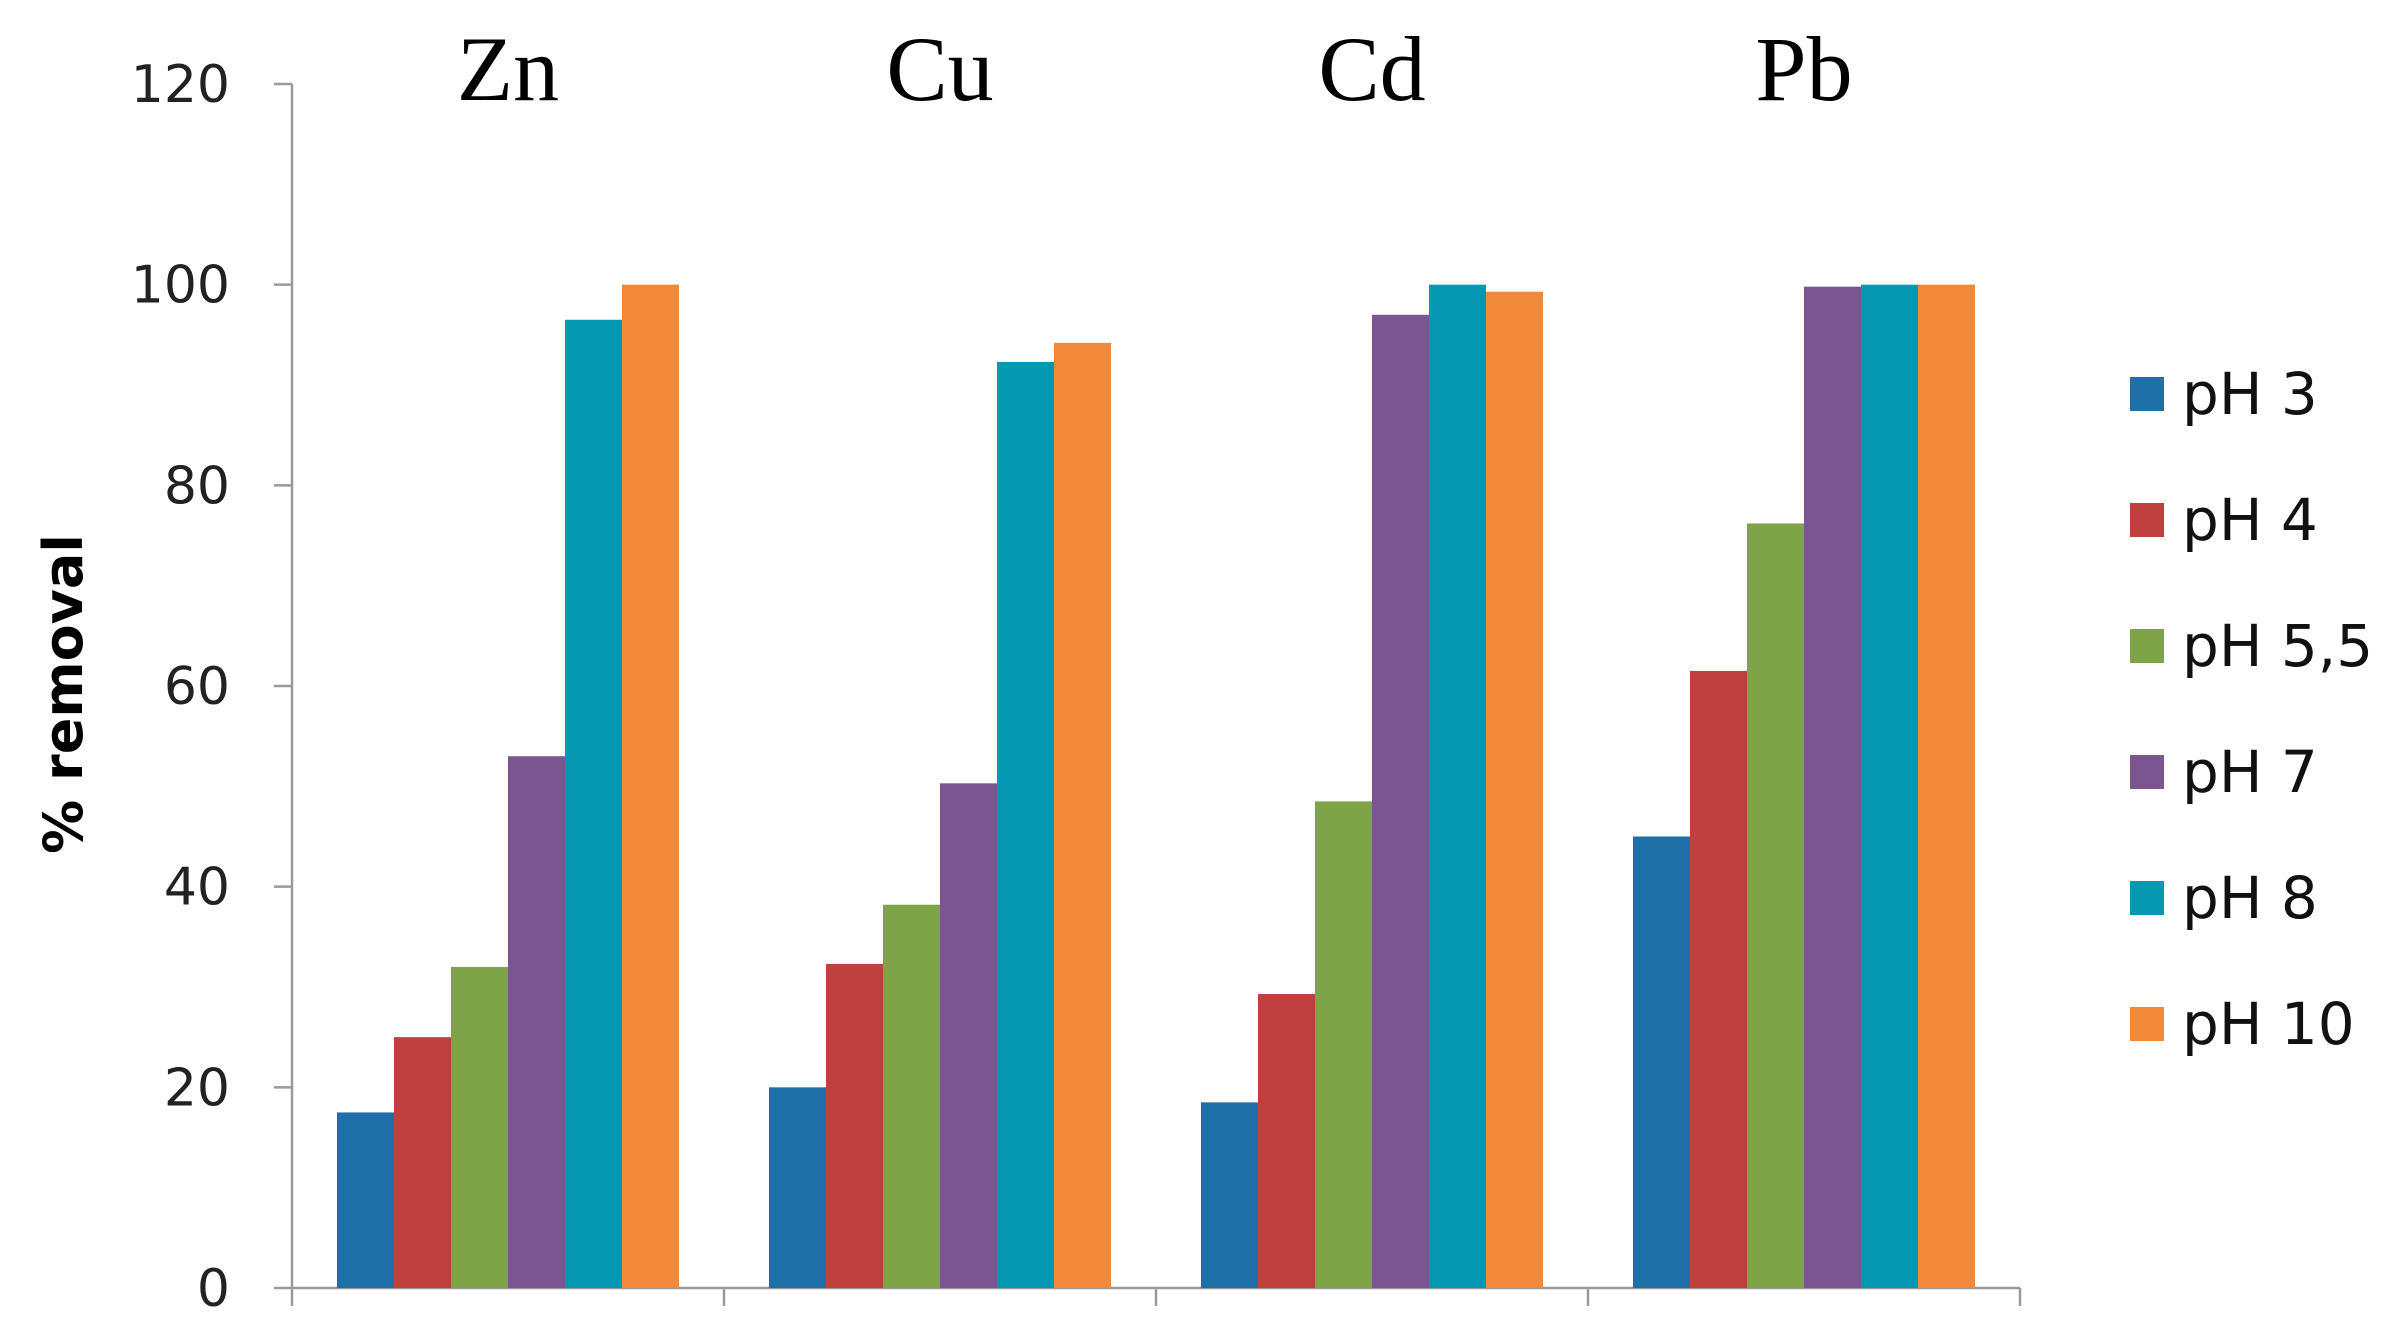 This screenshot has height=1342, width=2393. What do you see at coordinates (2251, 709) in the screenshot?
I see `legend: pH 3 pH 4 pH 5,5 pH 7 pH 8 pH 10` at bounding box center [2251, 709].